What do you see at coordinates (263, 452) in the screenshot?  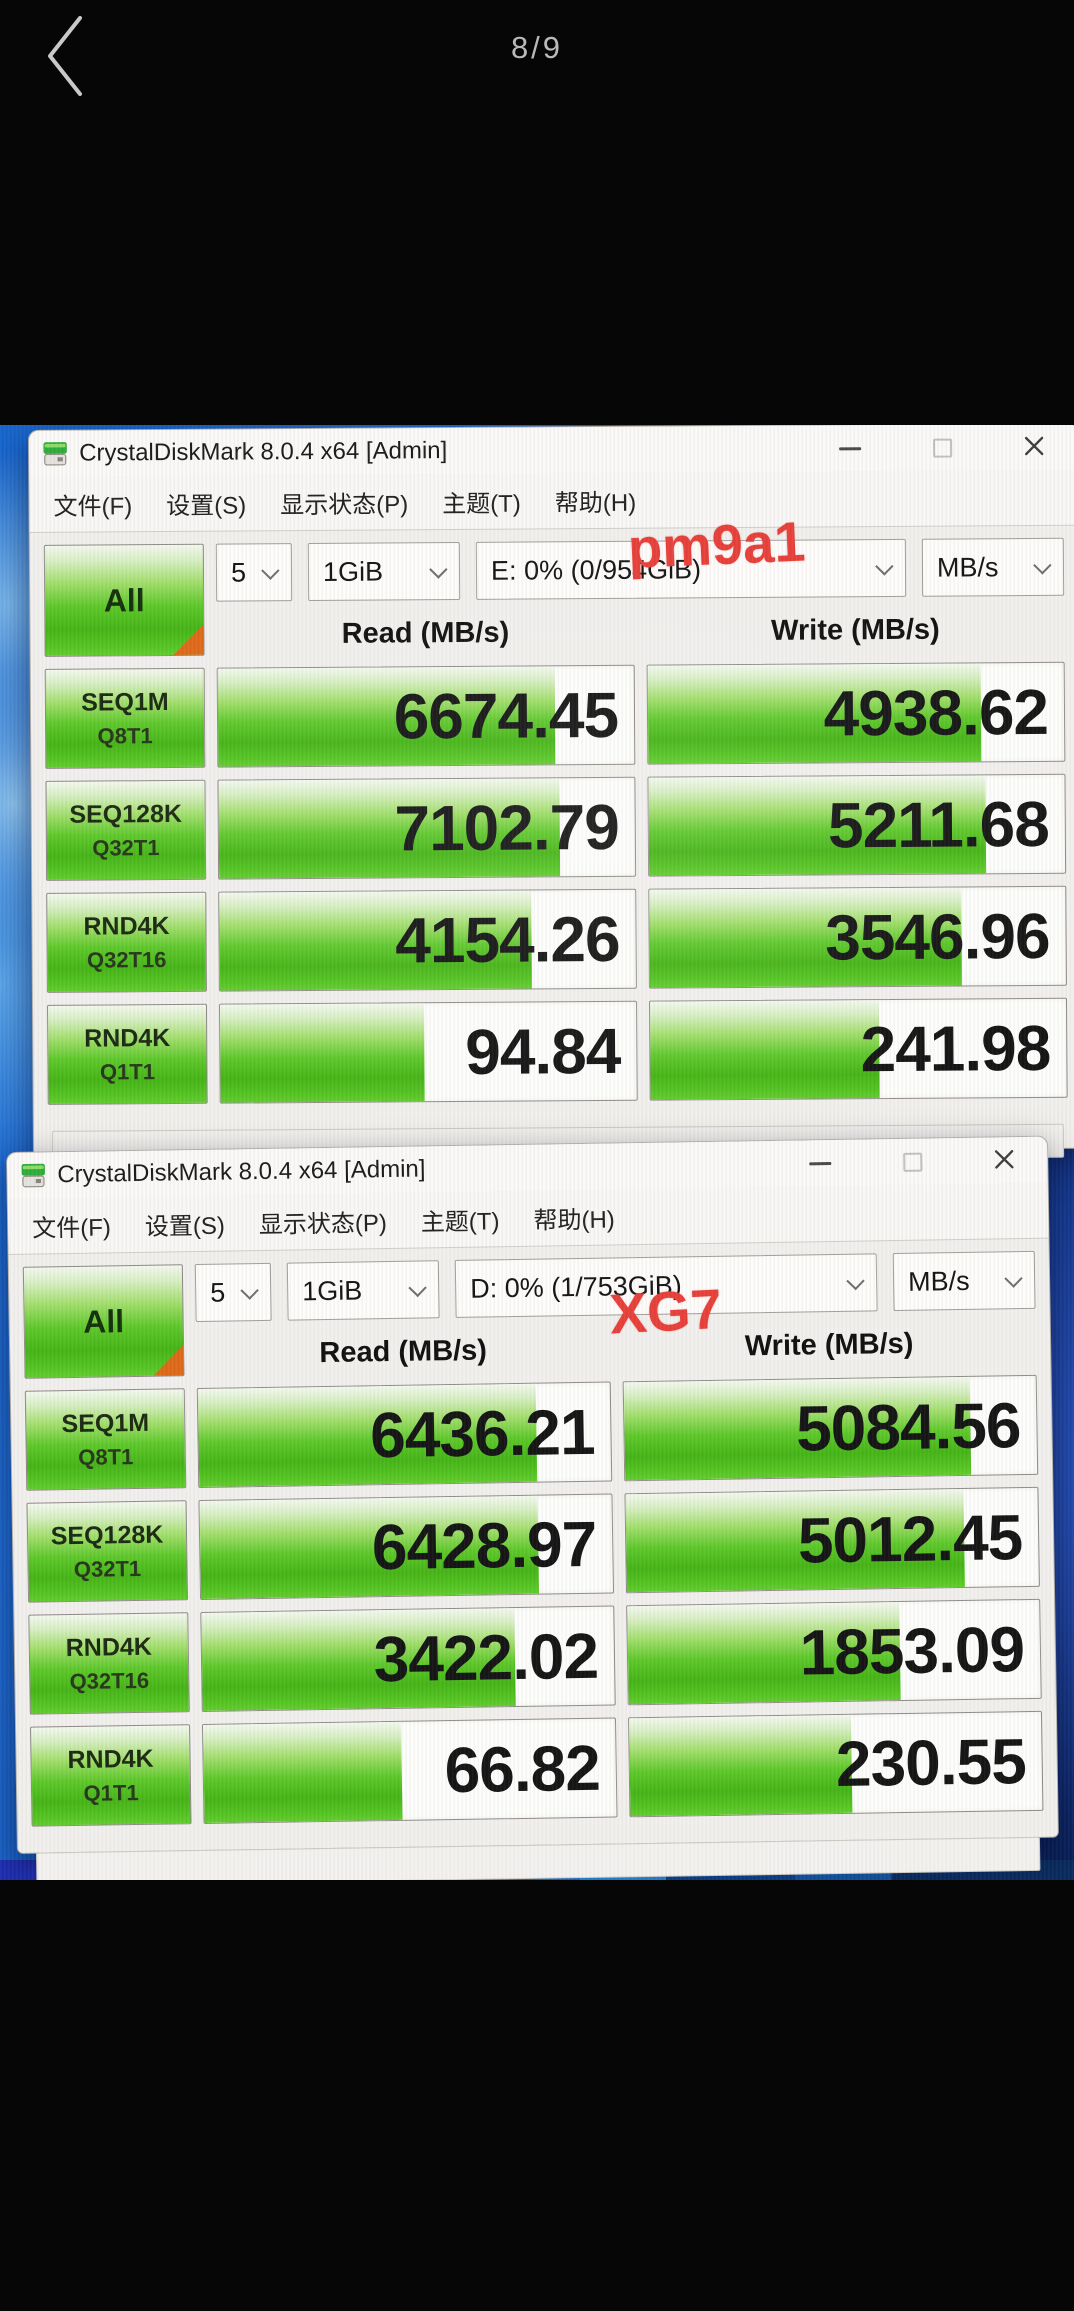 I see `window-title: CrystalDiskMark 8.0.4 x64 [Admin]` at bounding box center [263, 452].